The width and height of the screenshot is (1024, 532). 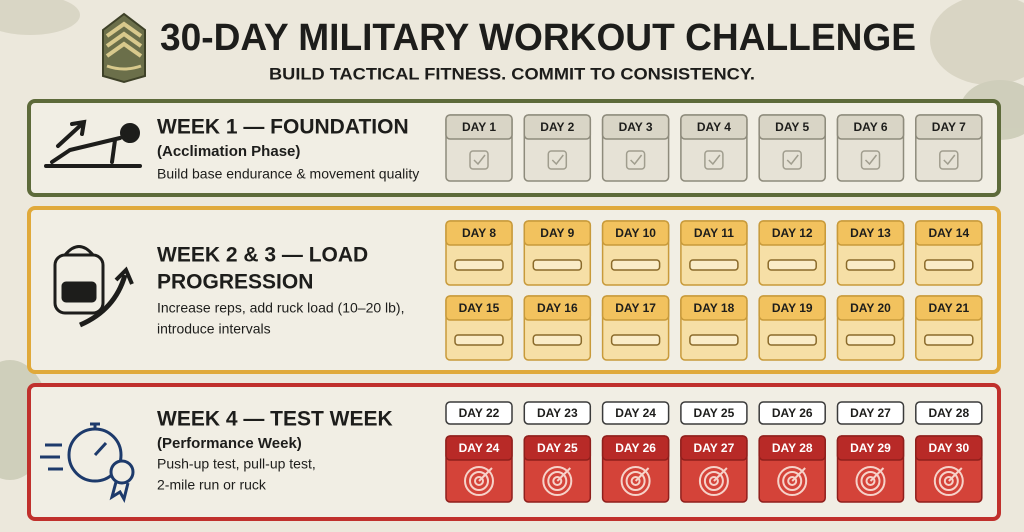 I want to click on day-label: DAY 17, so click(x=635, y=308).